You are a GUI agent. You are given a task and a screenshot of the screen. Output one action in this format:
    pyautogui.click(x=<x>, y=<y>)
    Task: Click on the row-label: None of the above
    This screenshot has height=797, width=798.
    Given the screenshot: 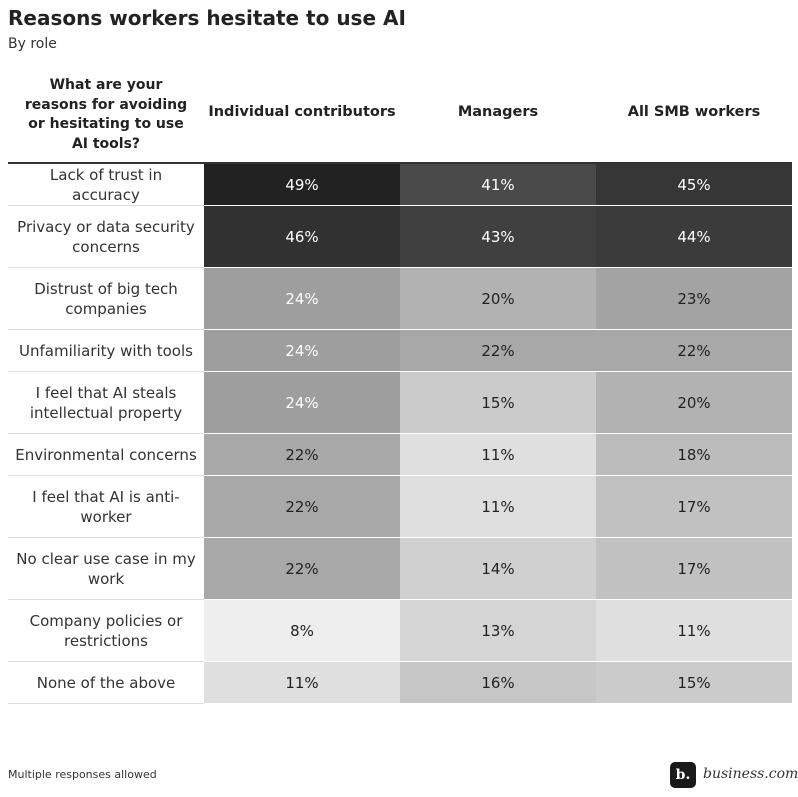 What is the action you would take?
    pyautogui.click(x=106, y=683)
    